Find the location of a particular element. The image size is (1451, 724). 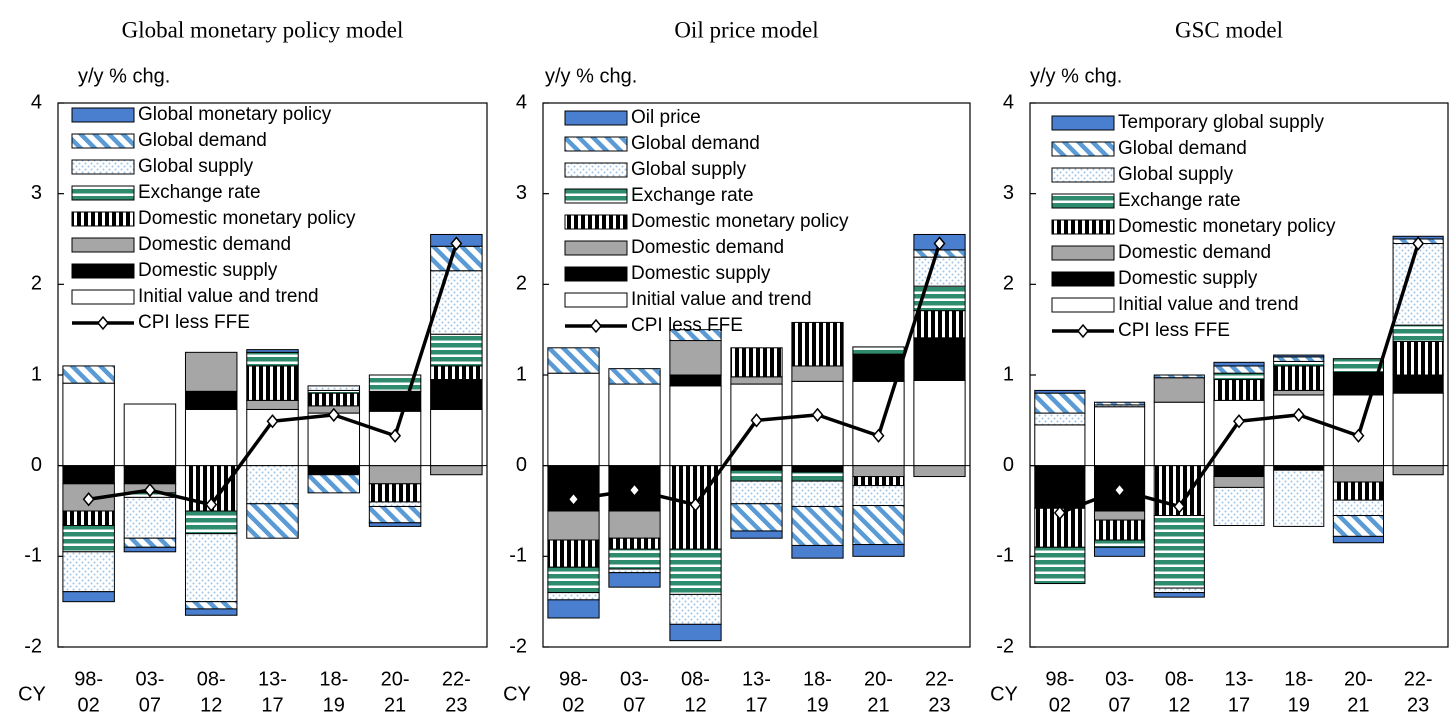

x-tick-label: 12 is located at coordinates (211, 705).